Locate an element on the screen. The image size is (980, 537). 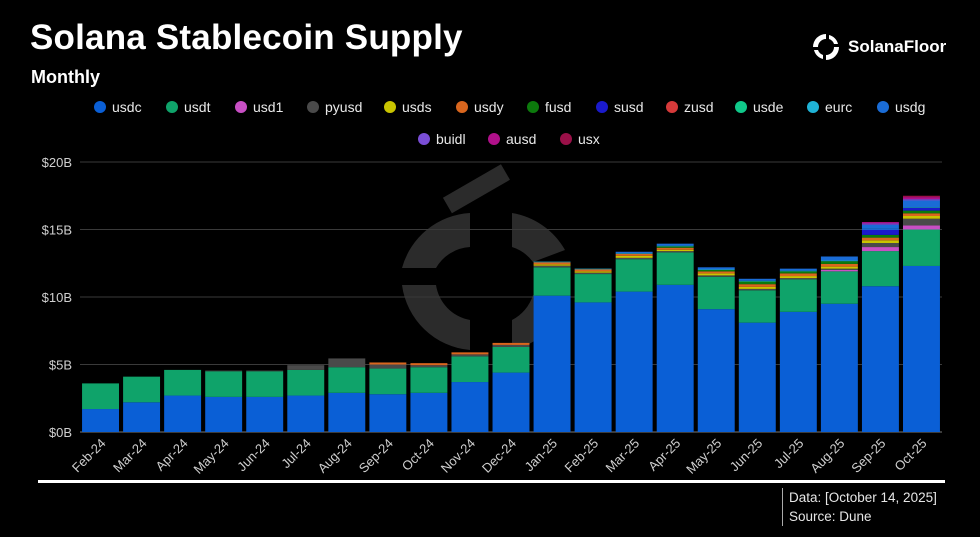
bar-segment-usx is located at coordinates (921, 196).